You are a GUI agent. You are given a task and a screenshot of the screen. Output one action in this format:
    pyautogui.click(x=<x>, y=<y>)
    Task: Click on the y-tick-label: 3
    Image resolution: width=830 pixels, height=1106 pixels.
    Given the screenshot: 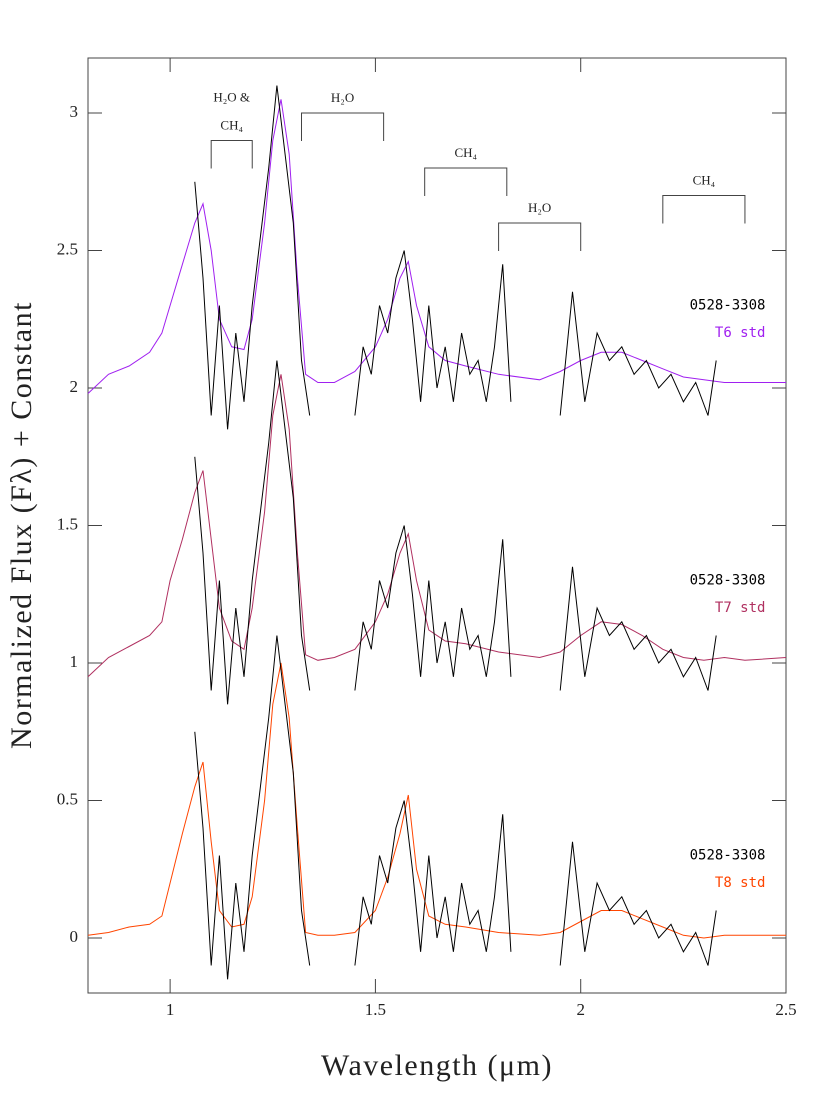 What is the action you would take?
    pyautogui.click(x=74, y=111)
    